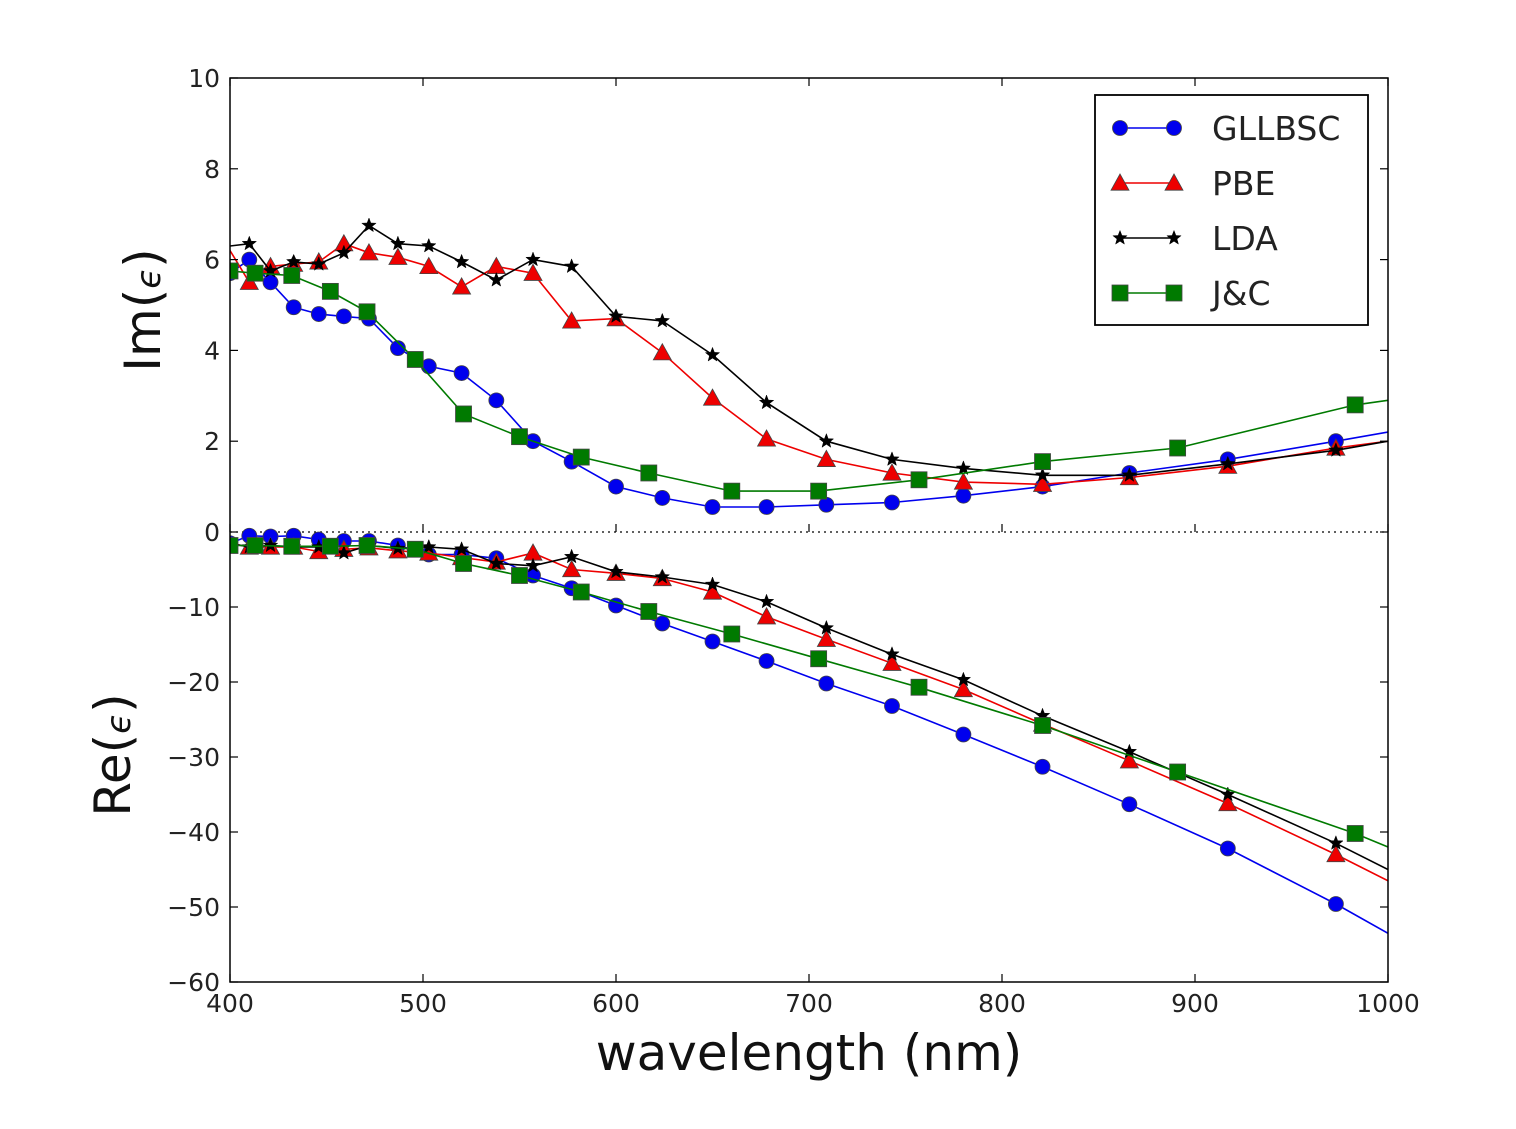 The height and width of the screenshot is (1129, 1516). Describe the element at coordinates (1243, 183) in the screenshot. I see `legend-label: PBE` at that location.